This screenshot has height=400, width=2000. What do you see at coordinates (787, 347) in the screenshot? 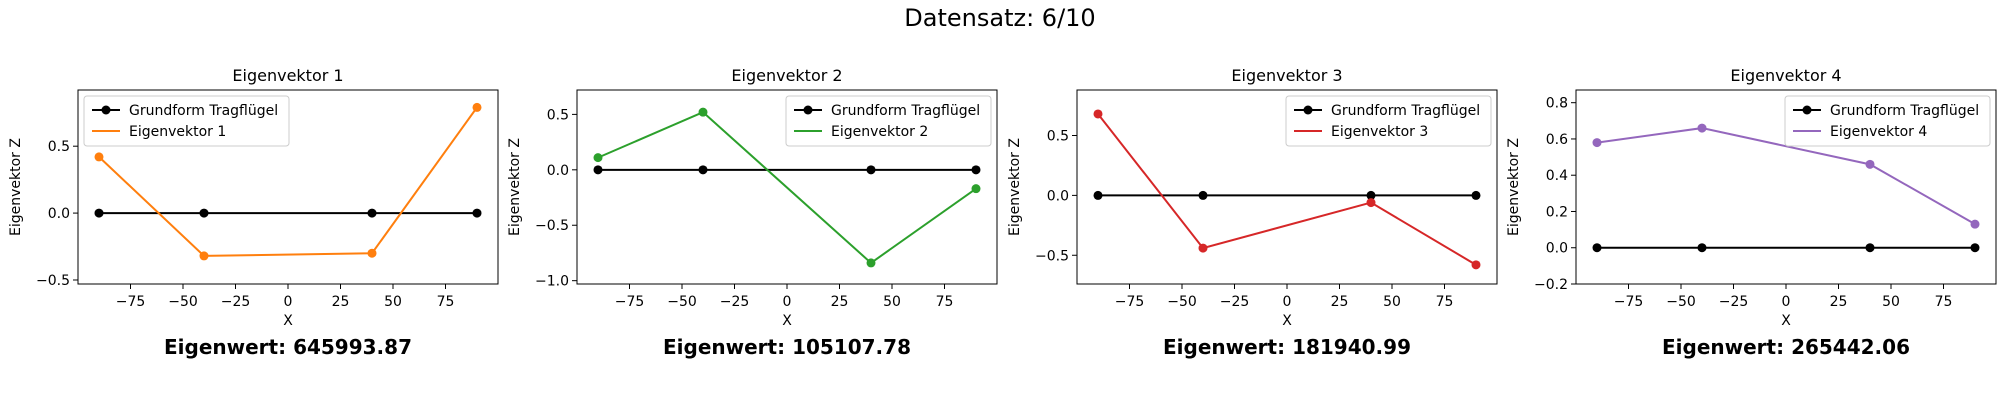
I see `eigenvalue-label: Eigenwert: 105107.78` at bounding box center [787, 347].